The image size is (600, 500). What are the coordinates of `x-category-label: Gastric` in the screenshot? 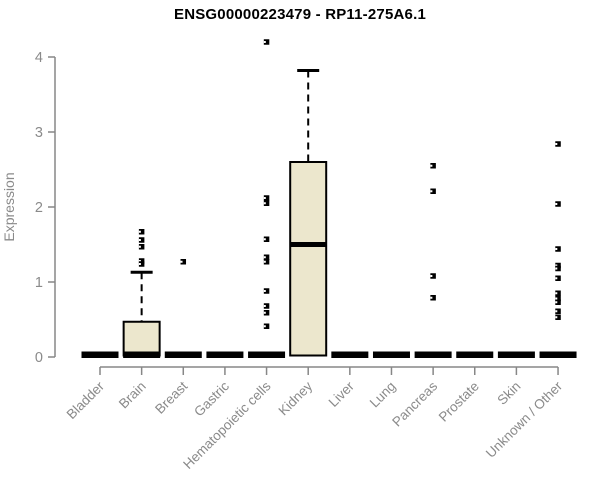 It's located at (211, 398).